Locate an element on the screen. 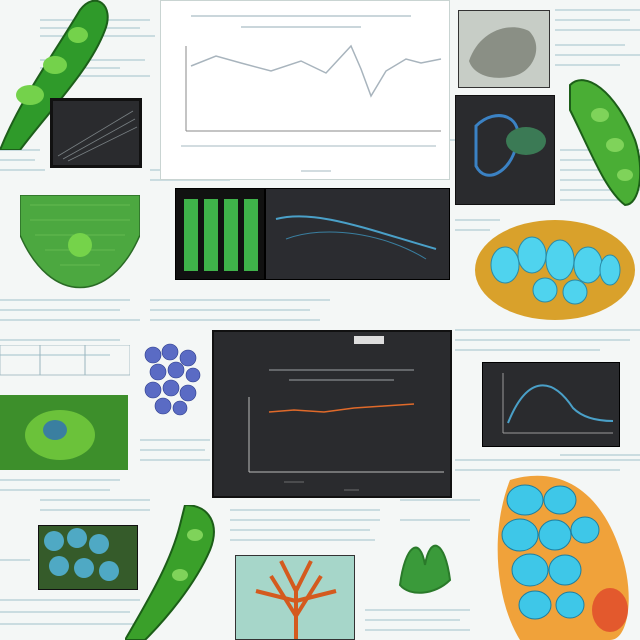  anatomy-image is located at coordinates (505, 150).